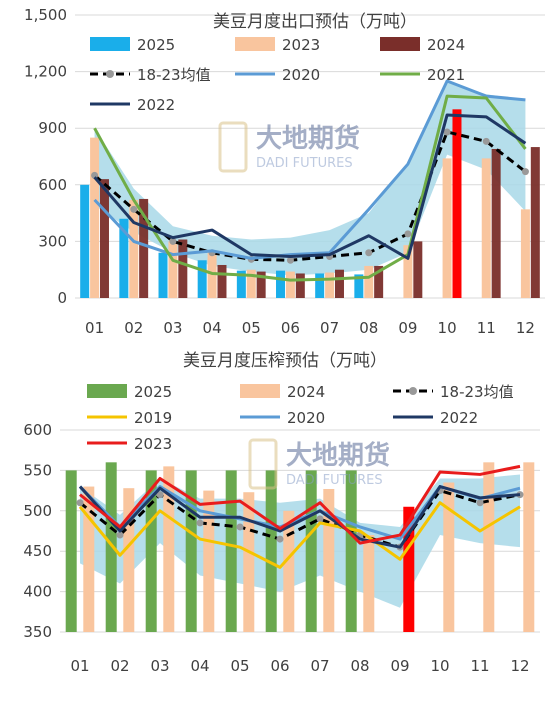  I want to click on marker-18-23均值-08, so click(369, 253).